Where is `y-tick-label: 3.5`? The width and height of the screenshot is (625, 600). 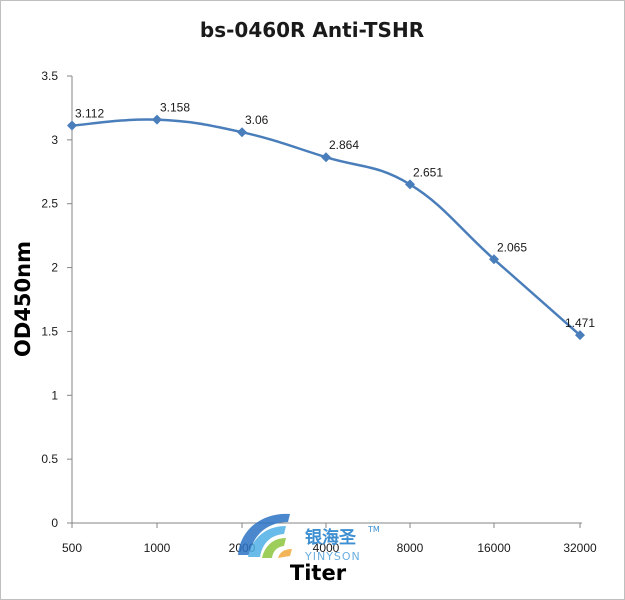
y-tick-label: 3.5 is located at coordinates (49, 76).